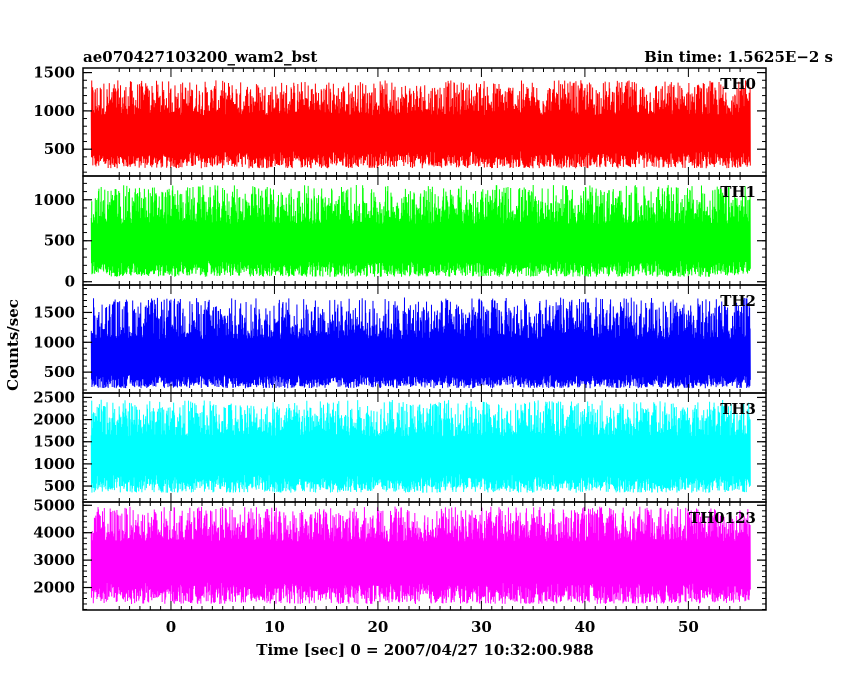 This screenshot has height=680, width=850. I want to click on panel-th0123: 2000 3000 4000 5000 TH0123, so click(400, 553).